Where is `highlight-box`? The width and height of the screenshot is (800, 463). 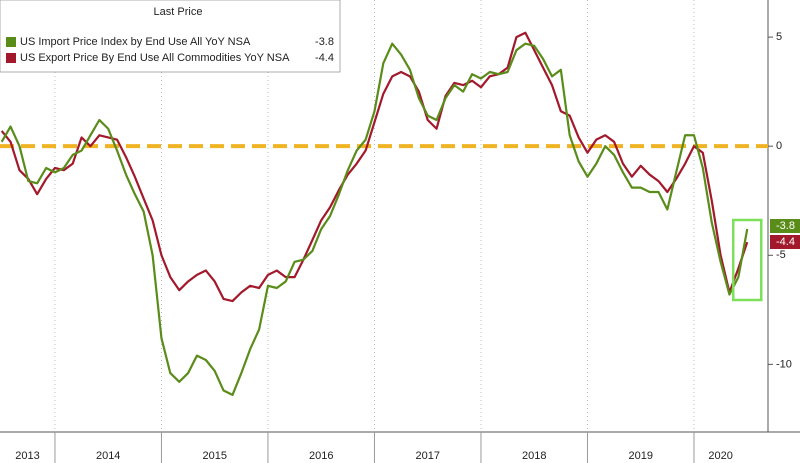 highlight-box is located at coordinates (747, 260).